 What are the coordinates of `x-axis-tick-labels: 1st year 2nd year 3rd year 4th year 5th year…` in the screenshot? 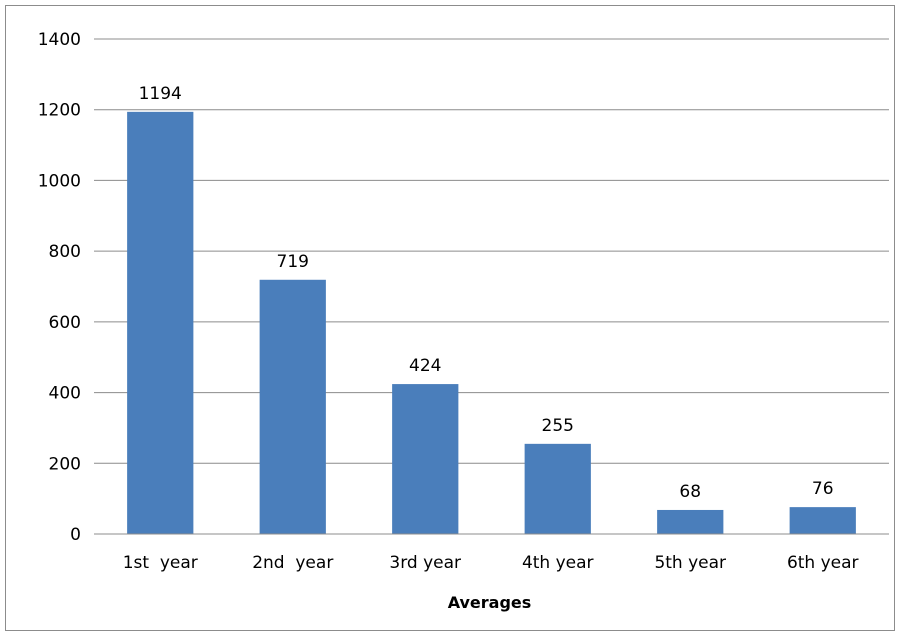 It's located at (491, 563).